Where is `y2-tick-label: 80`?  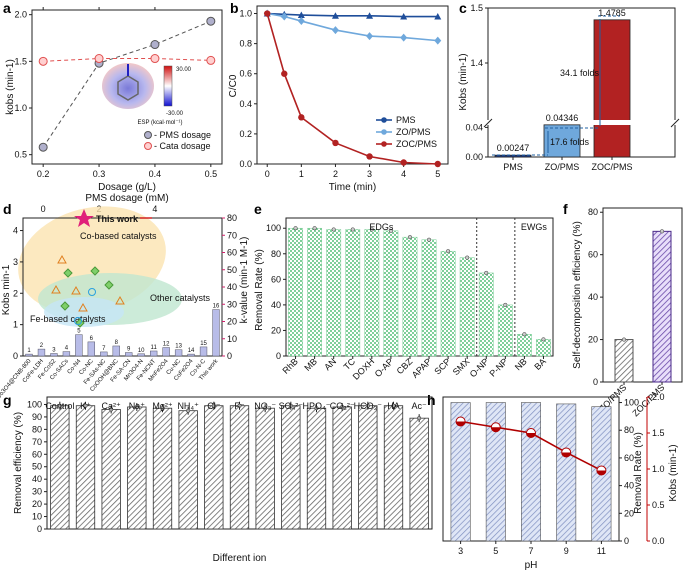
y2-tick-label: 80 is located at coordinates (232, 218).